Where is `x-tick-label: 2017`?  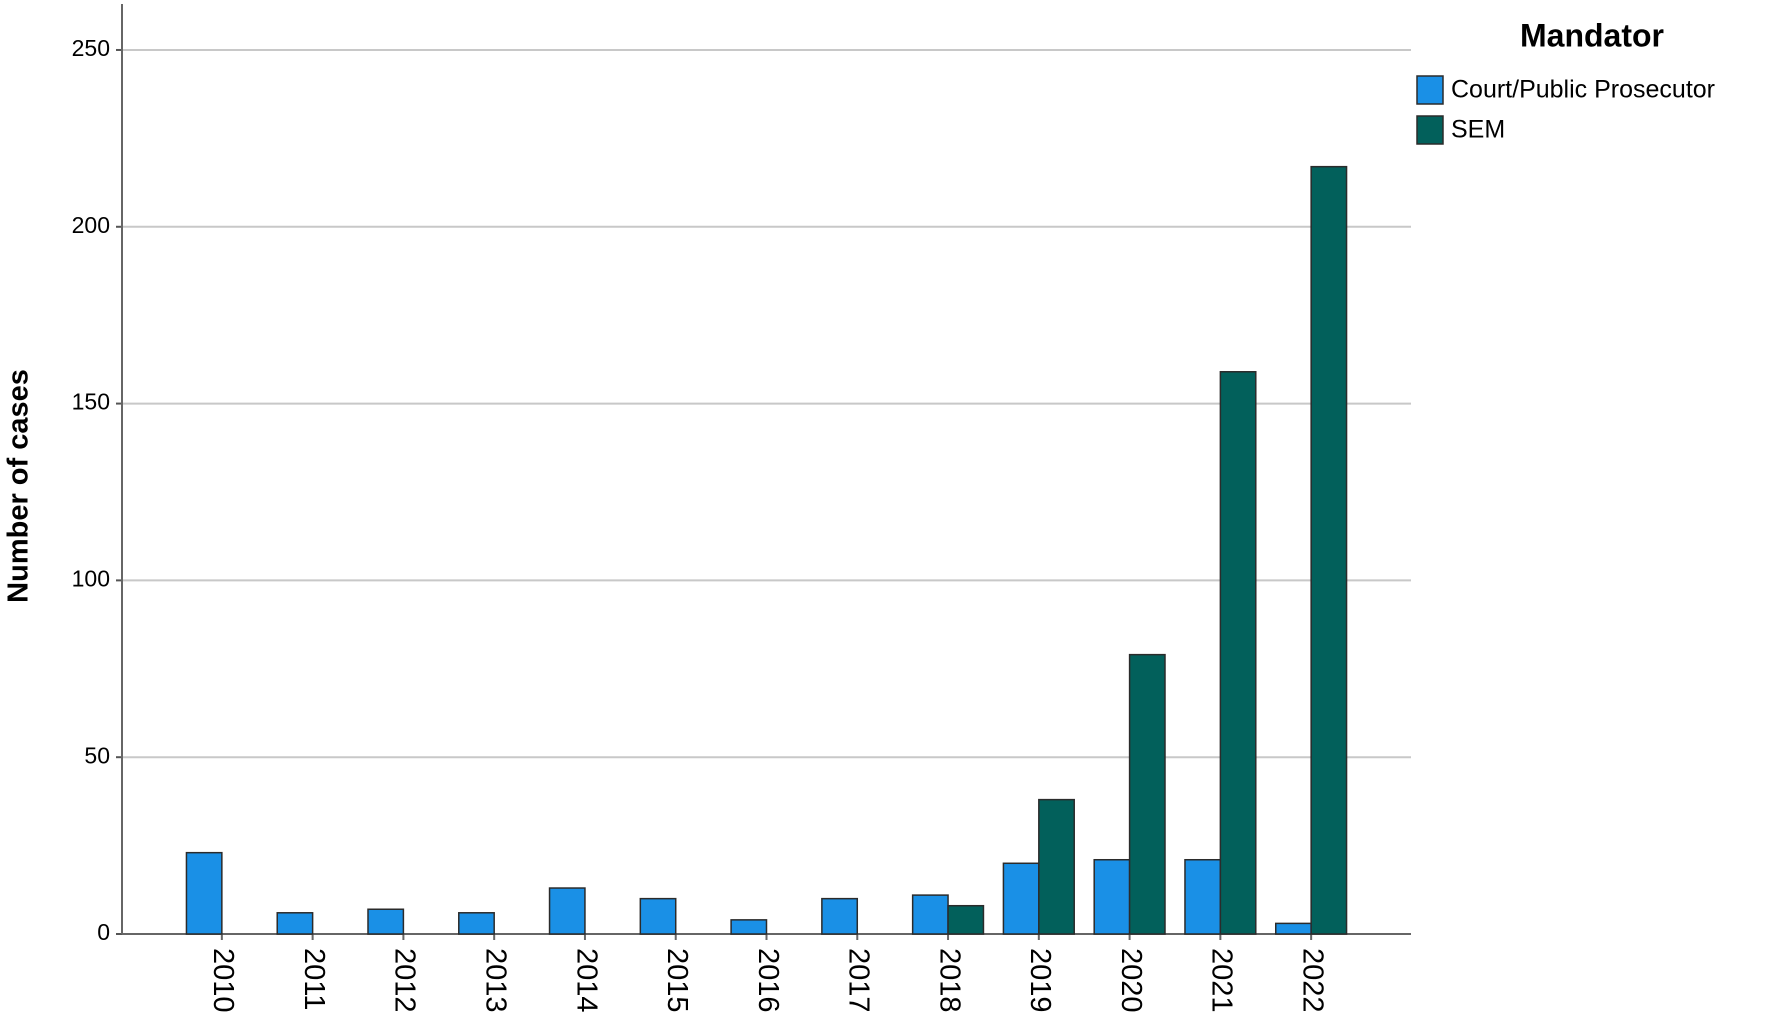
x-tick-label: 2017 is located at coordinates (859, 980).